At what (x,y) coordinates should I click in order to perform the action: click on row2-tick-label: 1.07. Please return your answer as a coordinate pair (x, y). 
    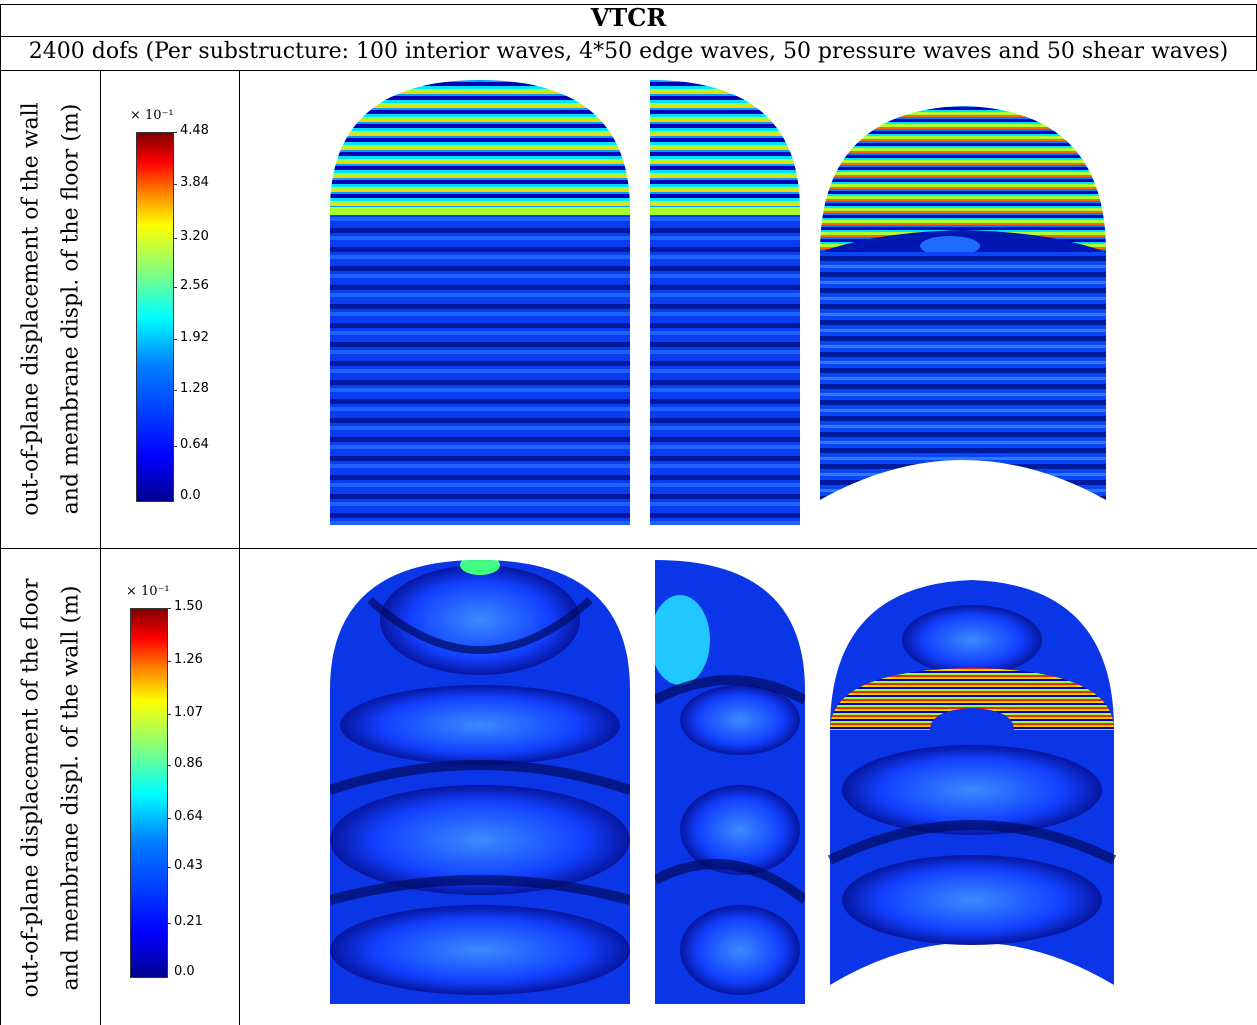
    Looking at the image, I should click on (188, 712).